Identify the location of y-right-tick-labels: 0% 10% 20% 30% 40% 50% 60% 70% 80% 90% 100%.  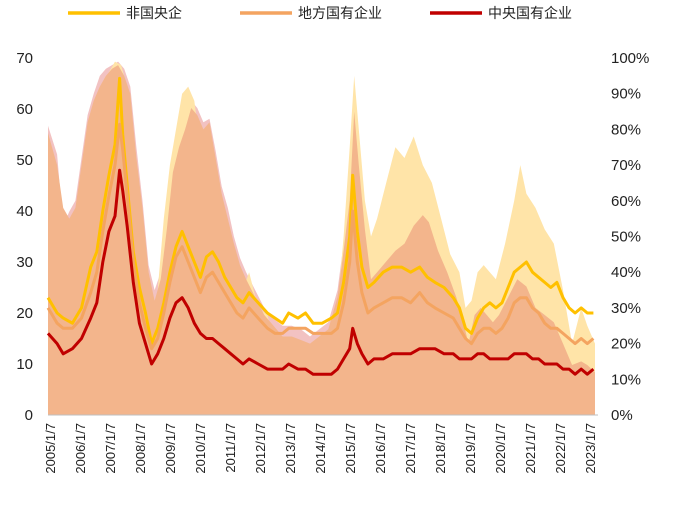
(630, 237).